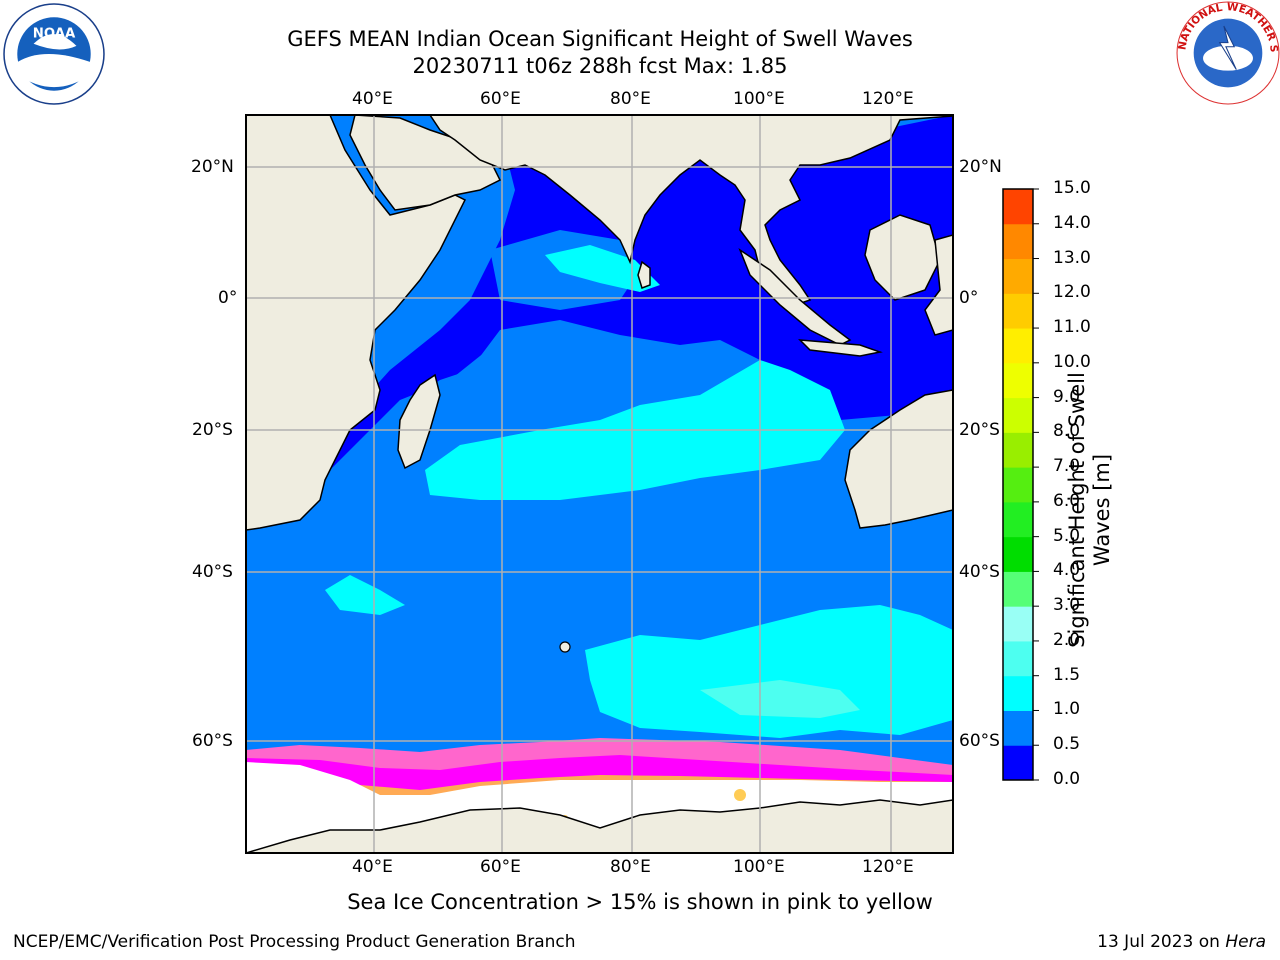 This screenshot has height=960, width=1280. Describe the element at coordinates (630, 99) in the screenshot. I see `lon-label-top: 80°E` at that location.